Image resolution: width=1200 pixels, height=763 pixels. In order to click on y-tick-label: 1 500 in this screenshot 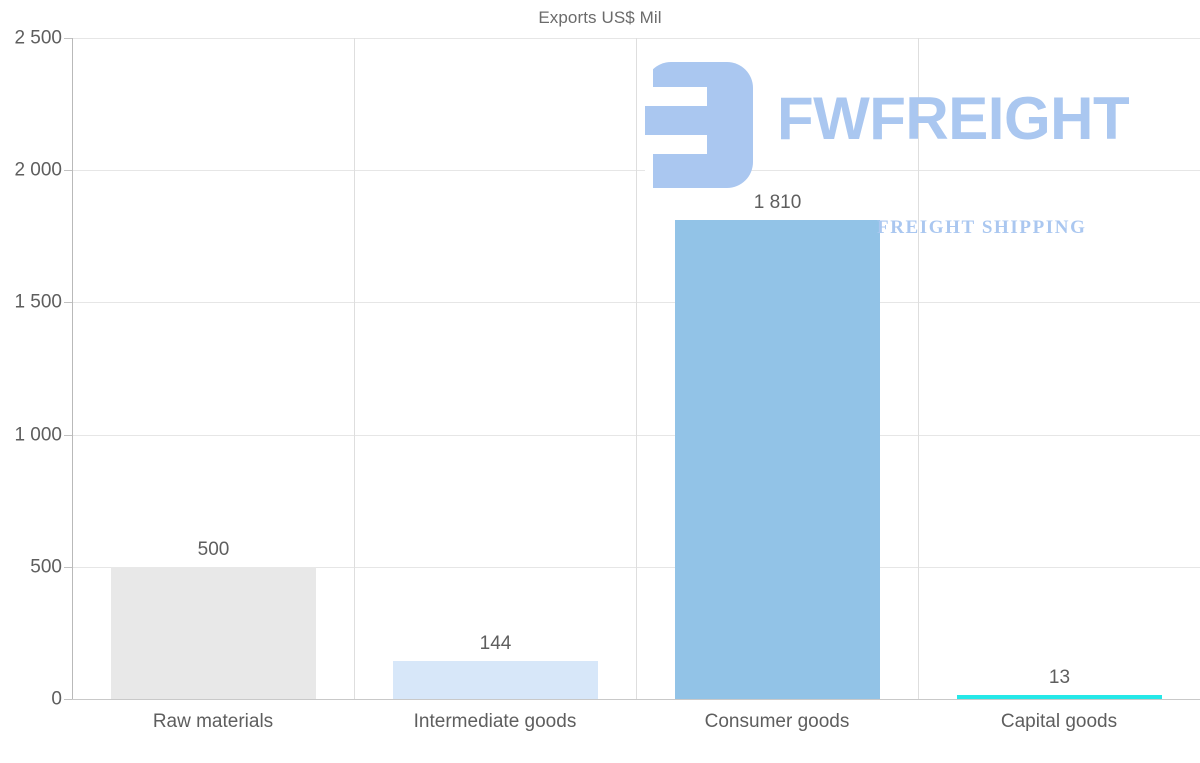, I will do `click(38, 302)`.